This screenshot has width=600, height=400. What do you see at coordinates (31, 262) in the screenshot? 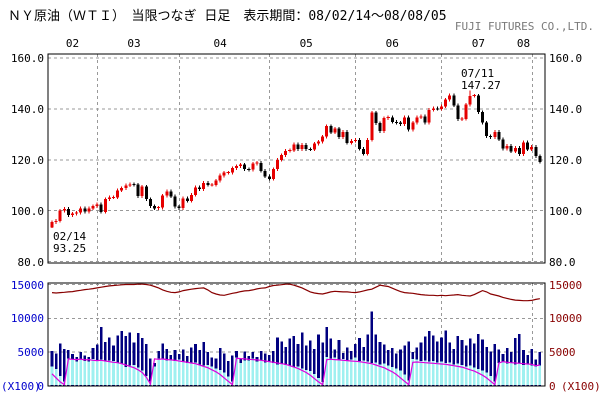
I see `price-axis-label-left: 80.0` at bounding box center [31, 262].